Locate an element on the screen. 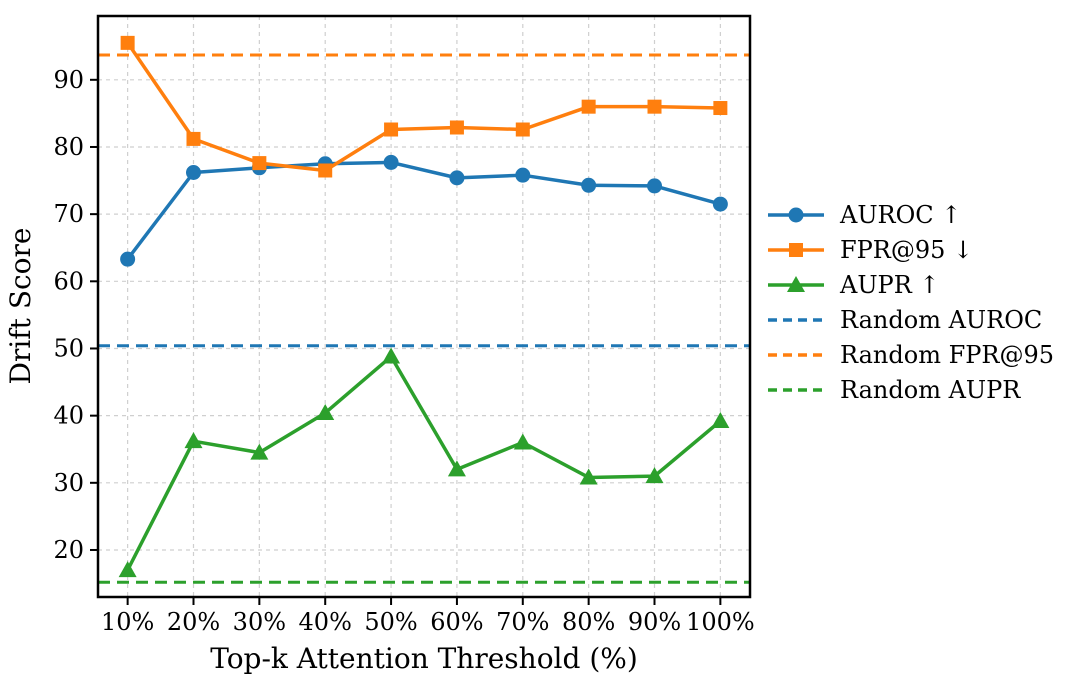  y-tick-label: 40 is located at coordinates (68, 416).